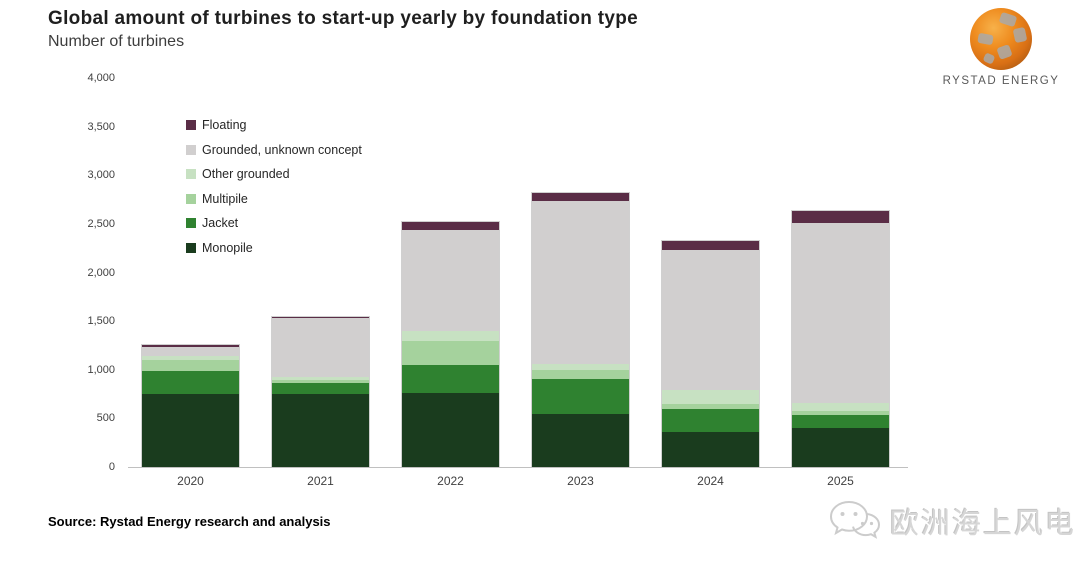 The image size is (1080, 570). Describe the element at coordinates (57, 272) in the screenshot. I see `y-axis: 0 500 1,000 1,500 2,000 2,500 3,000 3,500 4,000` at that location.